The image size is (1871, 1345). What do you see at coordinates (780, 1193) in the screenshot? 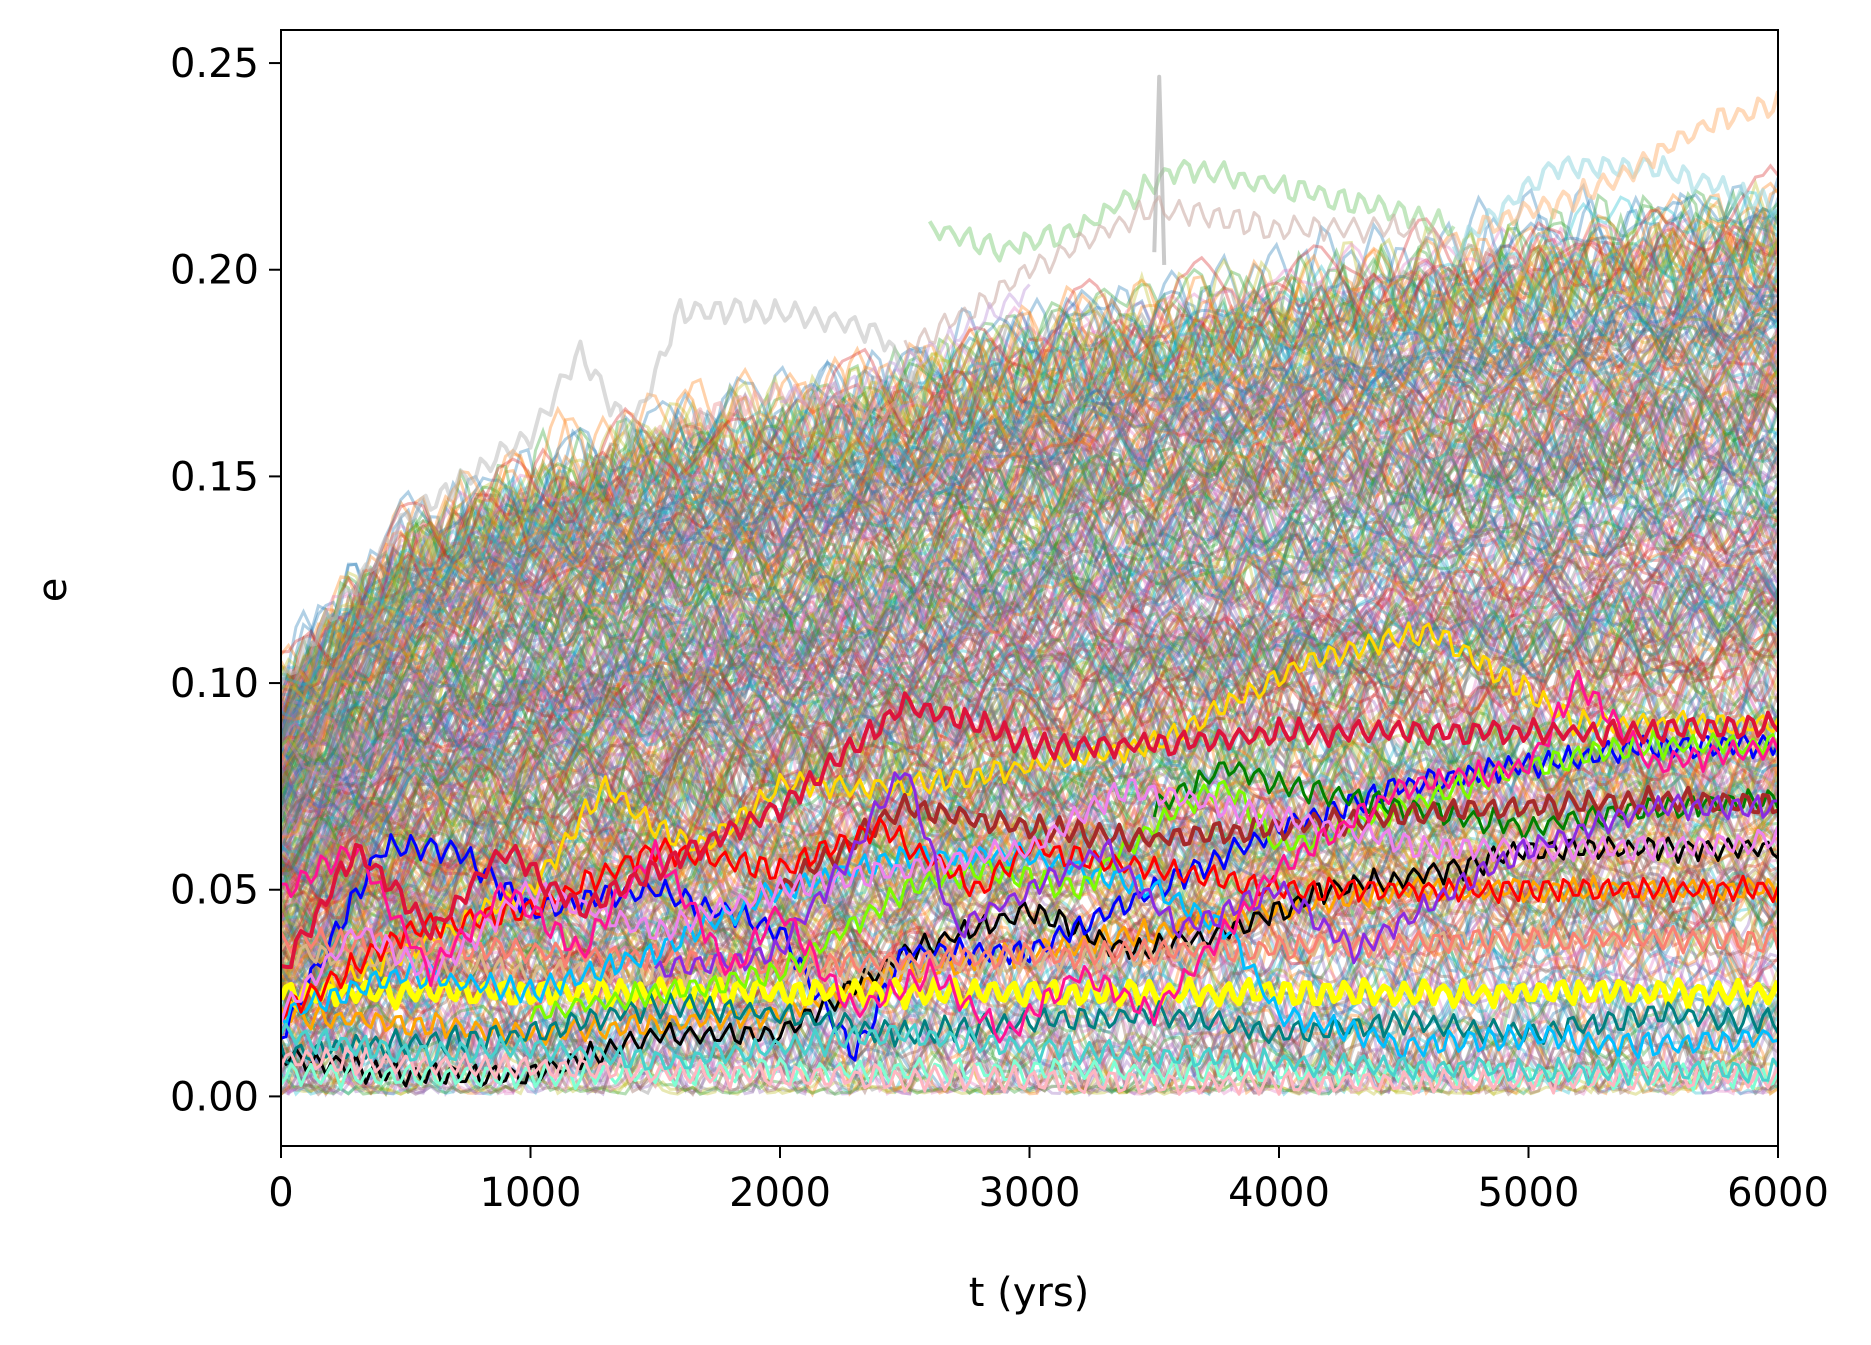
I see `x-tick-label: 2000` at bounding box center [780, 1193].